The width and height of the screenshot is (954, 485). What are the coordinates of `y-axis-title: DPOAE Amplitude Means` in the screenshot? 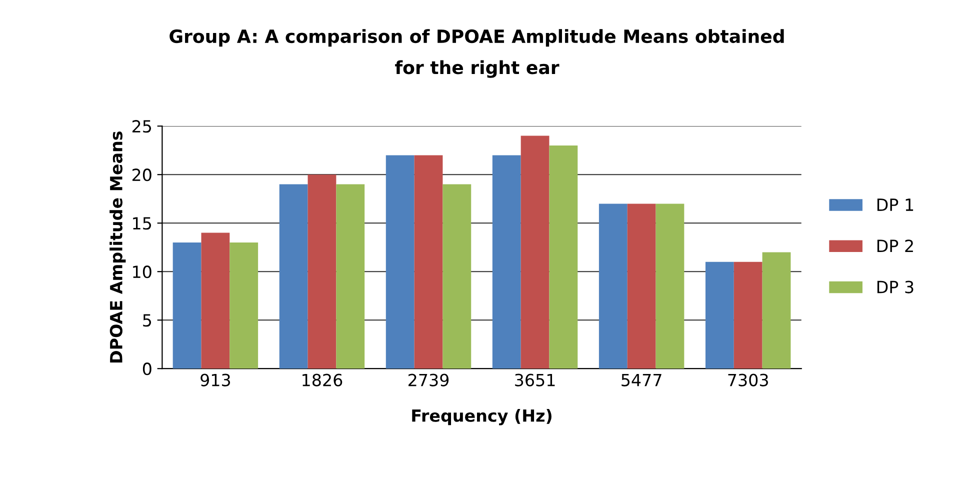 It's located at (118, 247).